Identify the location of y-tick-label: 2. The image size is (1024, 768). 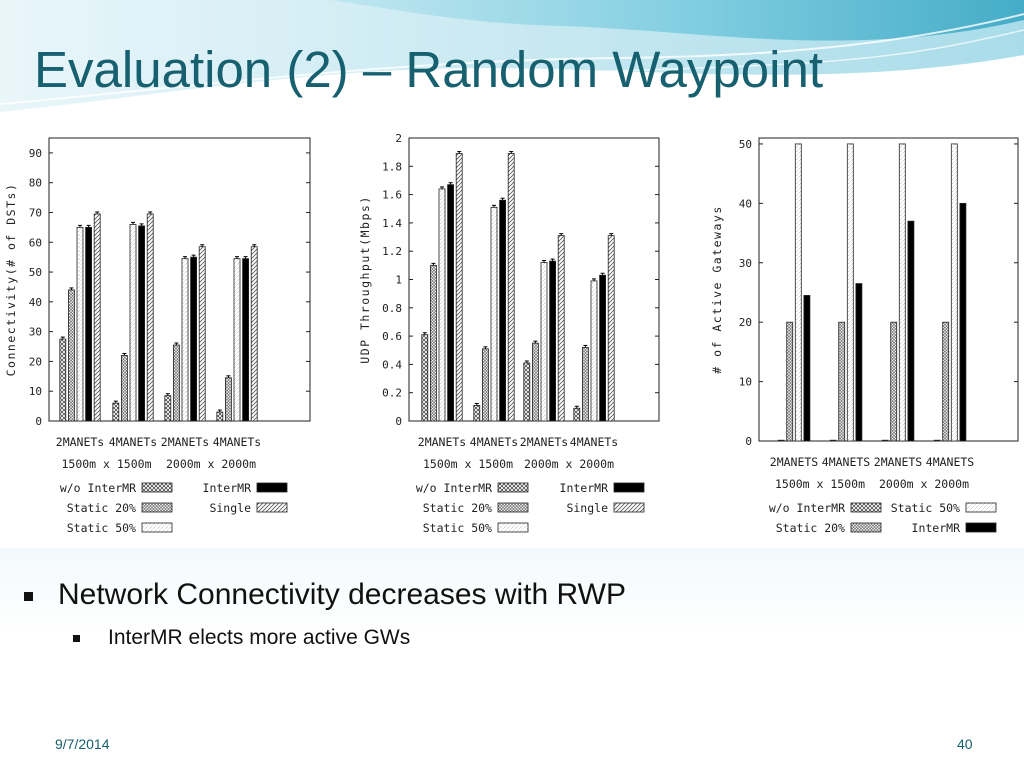
(398, 138).